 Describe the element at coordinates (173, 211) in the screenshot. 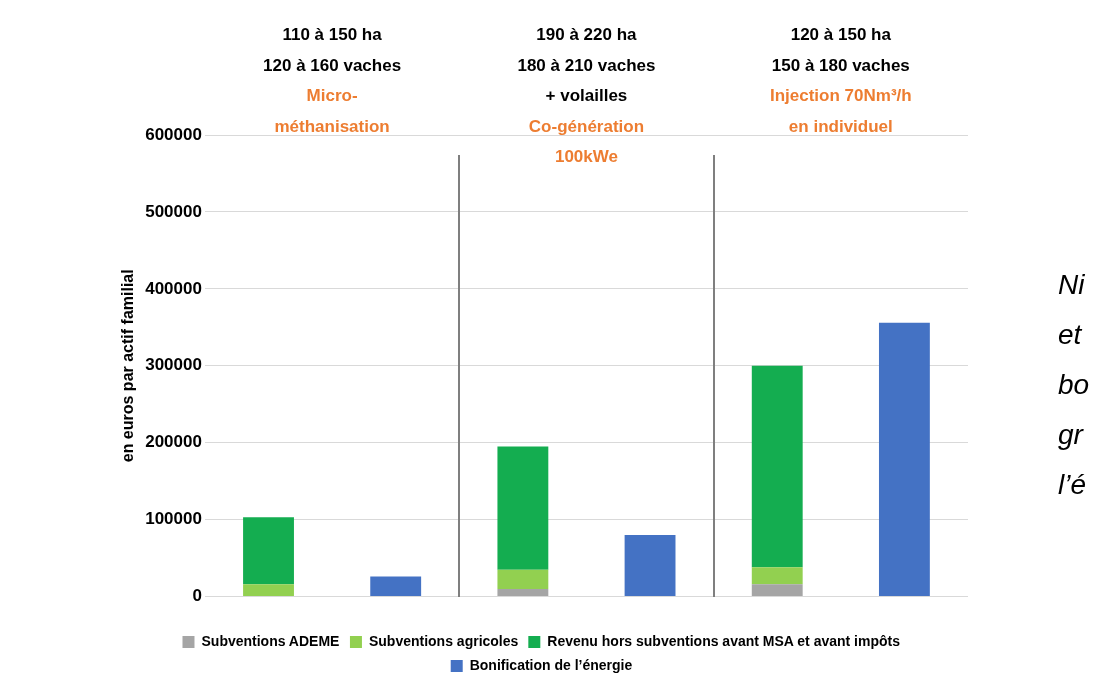

I see `y-tick-label: 500000` at that location.